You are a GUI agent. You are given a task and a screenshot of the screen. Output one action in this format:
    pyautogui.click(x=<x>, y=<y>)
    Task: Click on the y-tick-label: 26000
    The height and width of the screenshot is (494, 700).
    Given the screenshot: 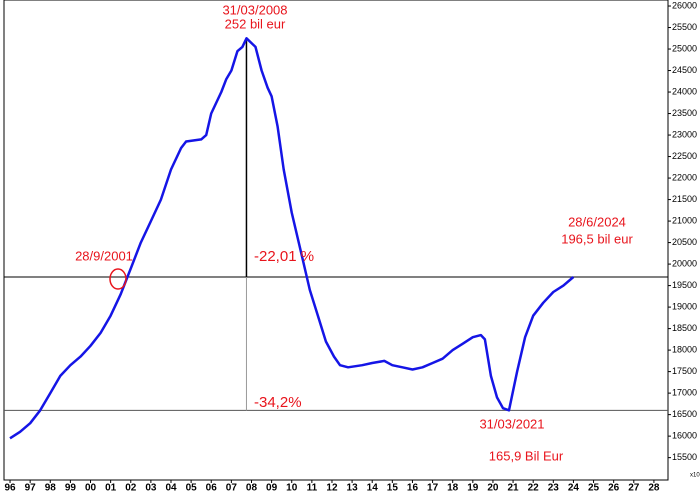 What is the action you would take?
    pyautogui.click(x=684, y=5)
    